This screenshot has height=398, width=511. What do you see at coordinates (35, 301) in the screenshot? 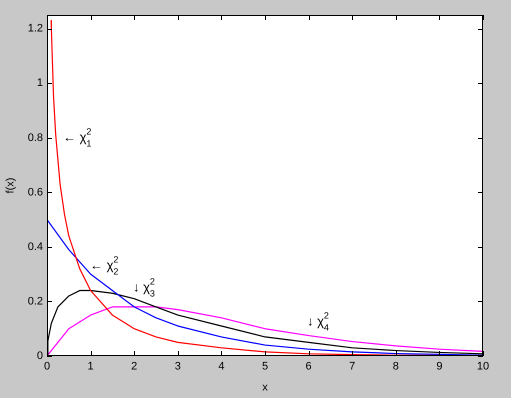
I see `y-tick-label: 0.2` at bounding box center [35, 301].